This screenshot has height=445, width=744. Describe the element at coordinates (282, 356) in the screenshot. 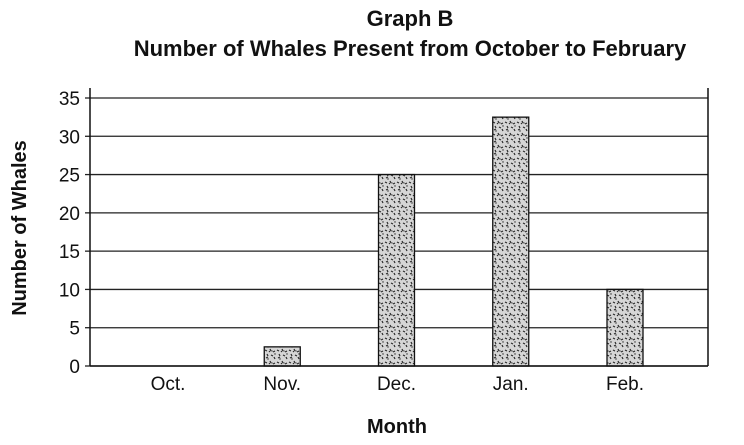

I see `bar-nov` at that location.